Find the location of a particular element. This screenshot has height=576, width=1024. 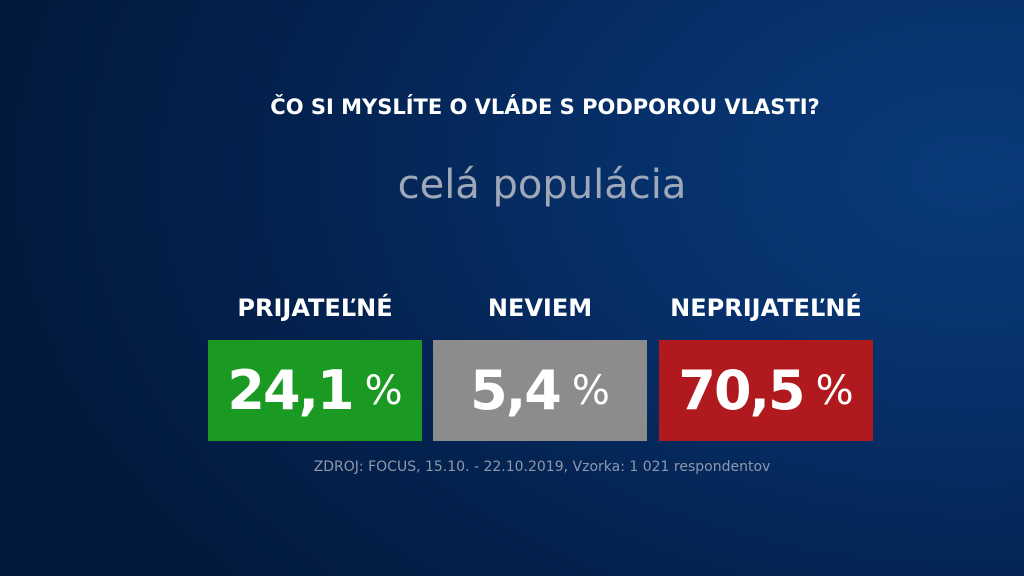

question-title: ČO SI MYSLÍTE O VLÁDE S PODPOROU VLASTI? is located at coordinates (545, 107).